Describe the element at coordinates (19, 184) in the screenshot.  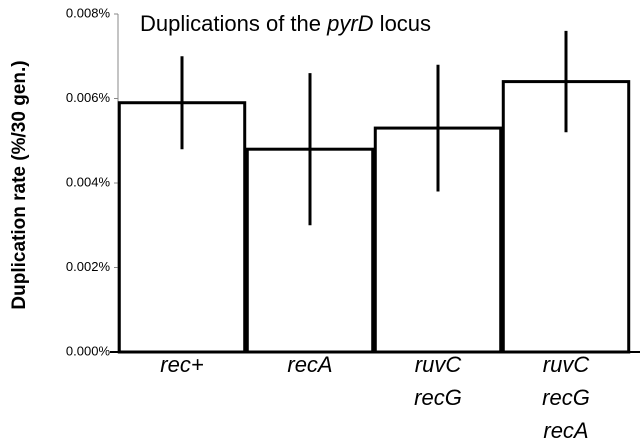
I see `y-axis-label: Duplication rate (%/30 gen.)` at that location.